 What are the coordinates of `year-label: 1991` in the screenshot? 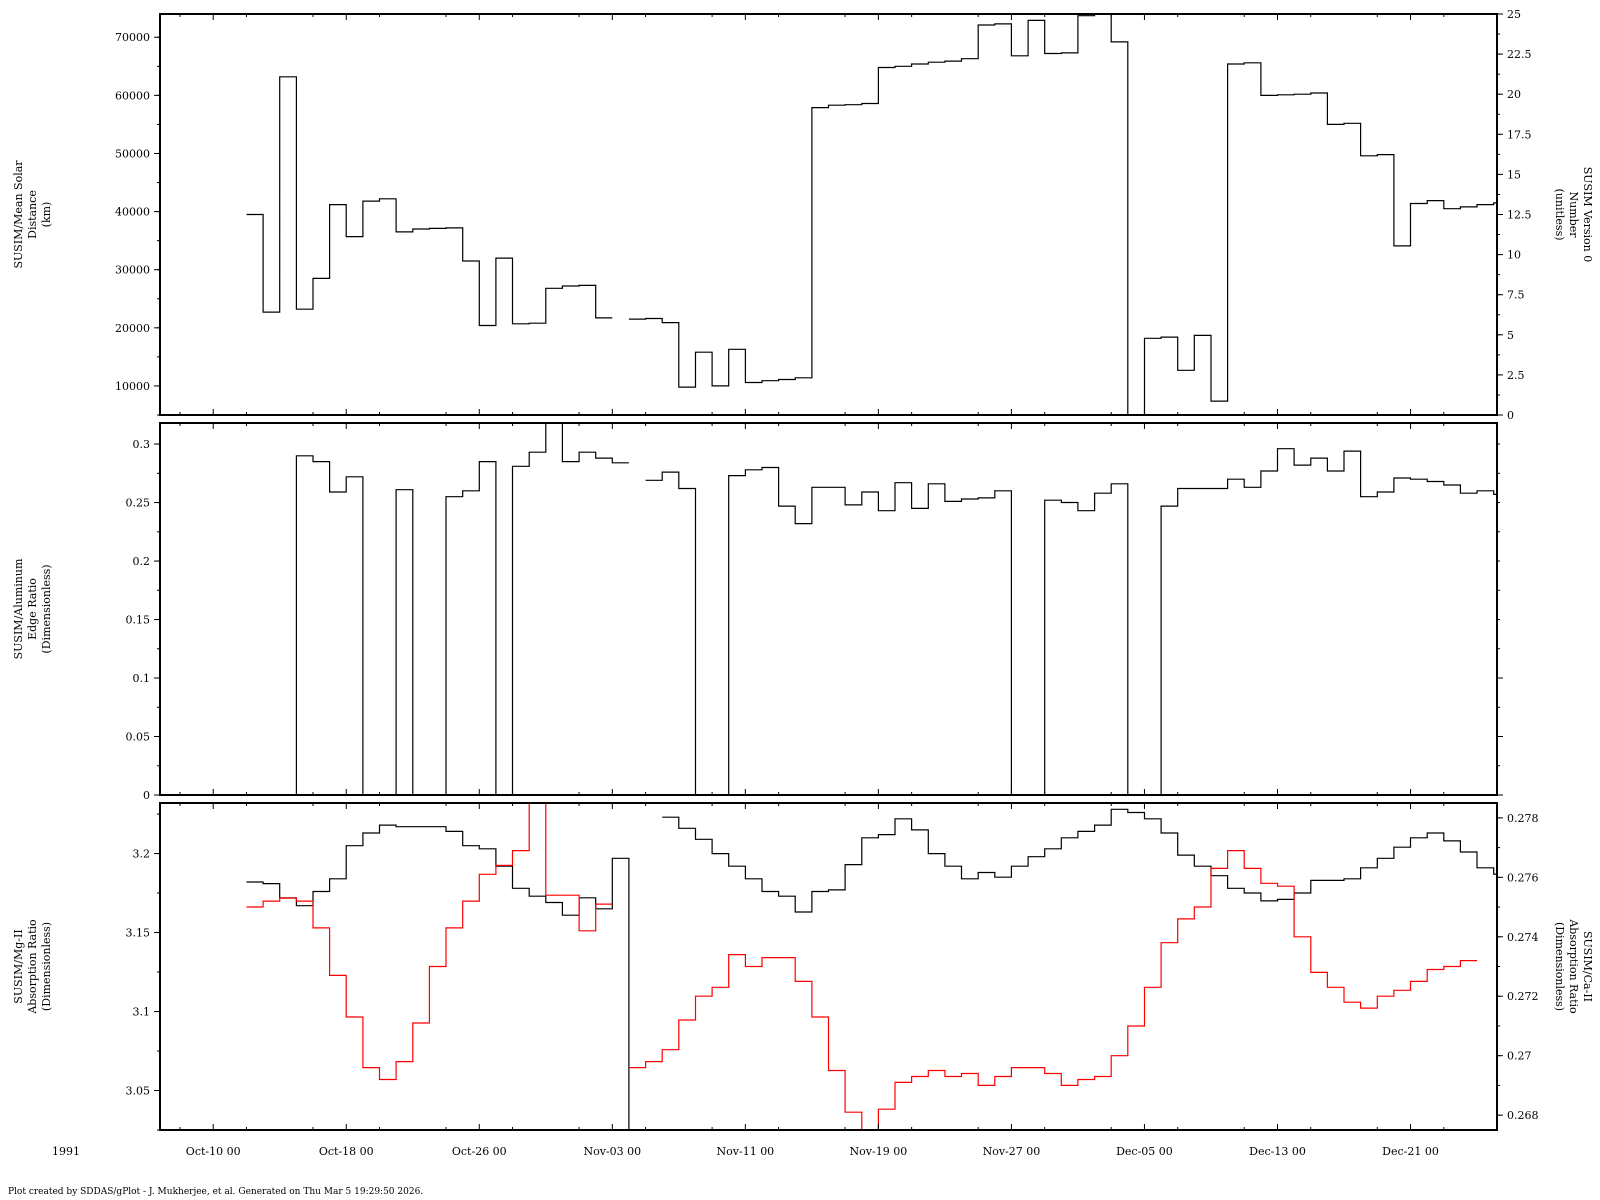 It's located at (66, 1151).